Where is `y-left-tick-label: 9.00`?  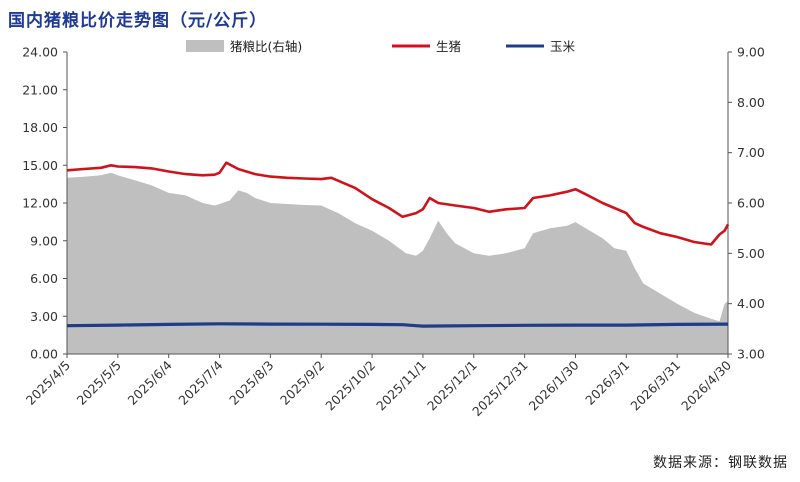
y-left-tick-label: 9.00 is located at coordinates (44, 240).